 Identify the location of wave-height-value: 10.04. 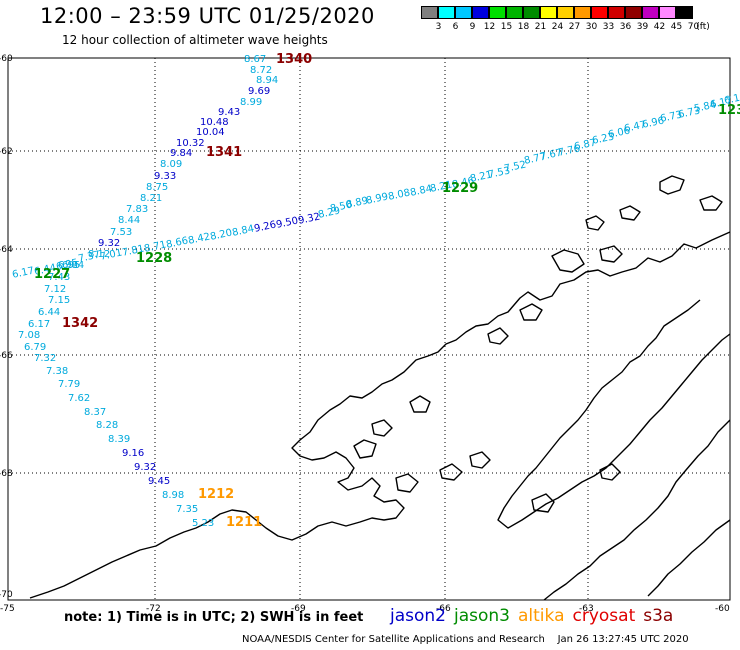
(210, 132).